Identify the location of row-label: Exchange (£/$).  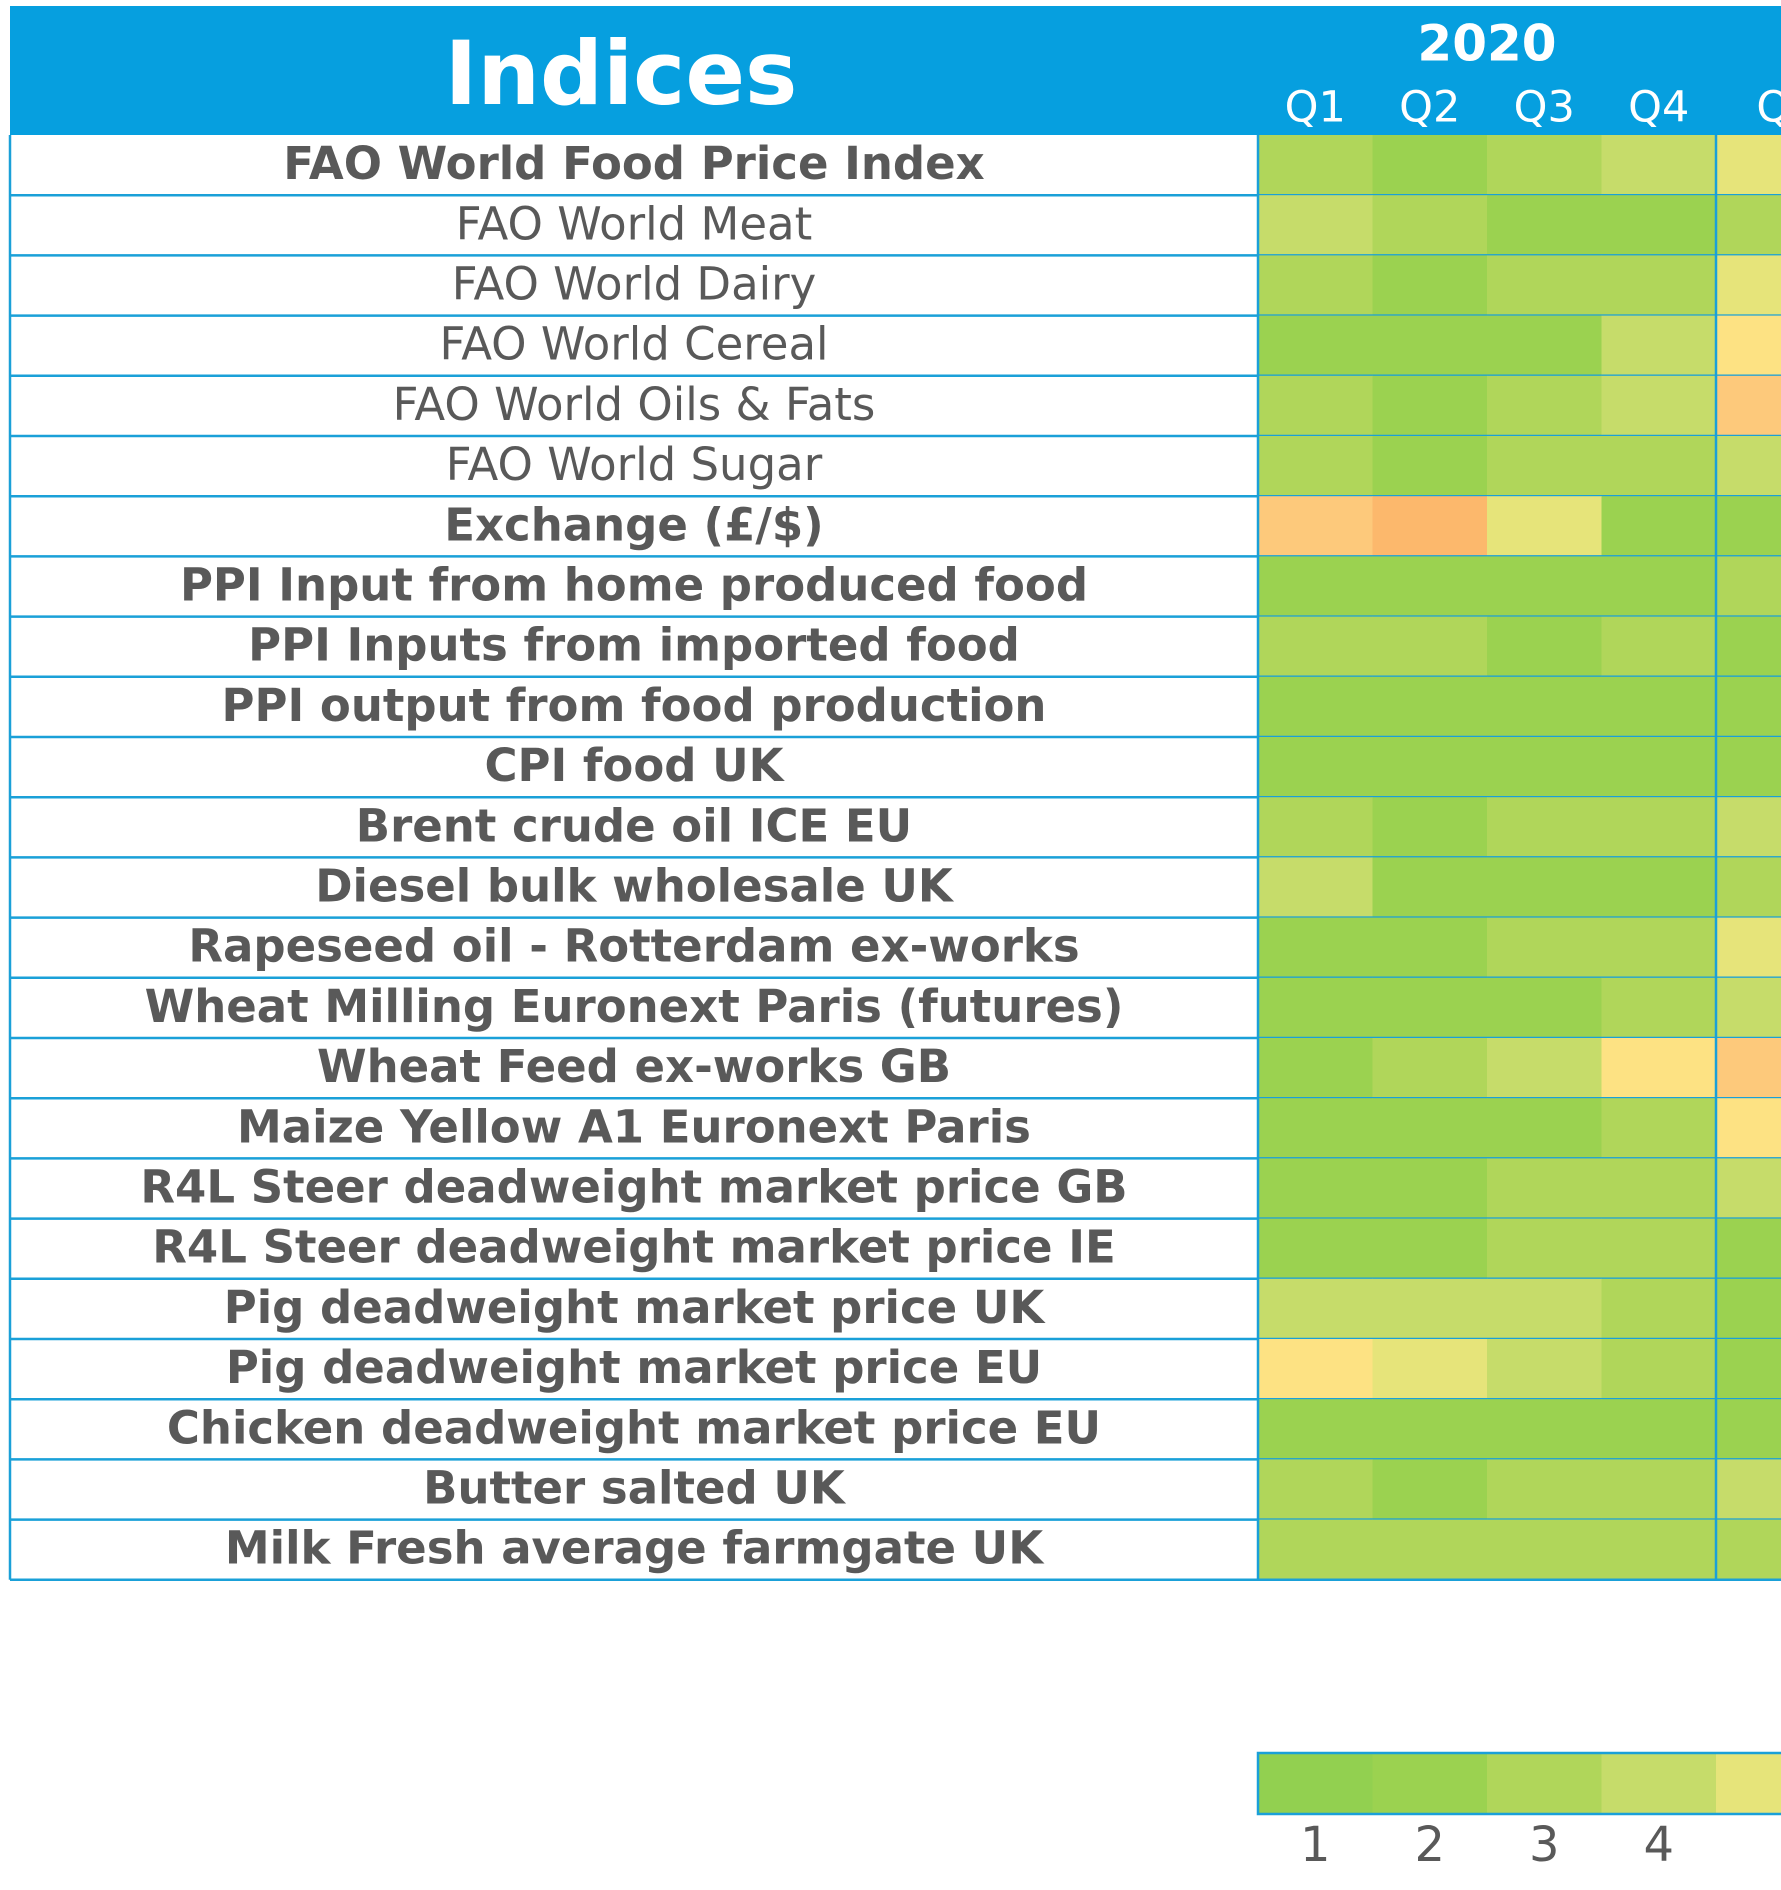
(633, 524).